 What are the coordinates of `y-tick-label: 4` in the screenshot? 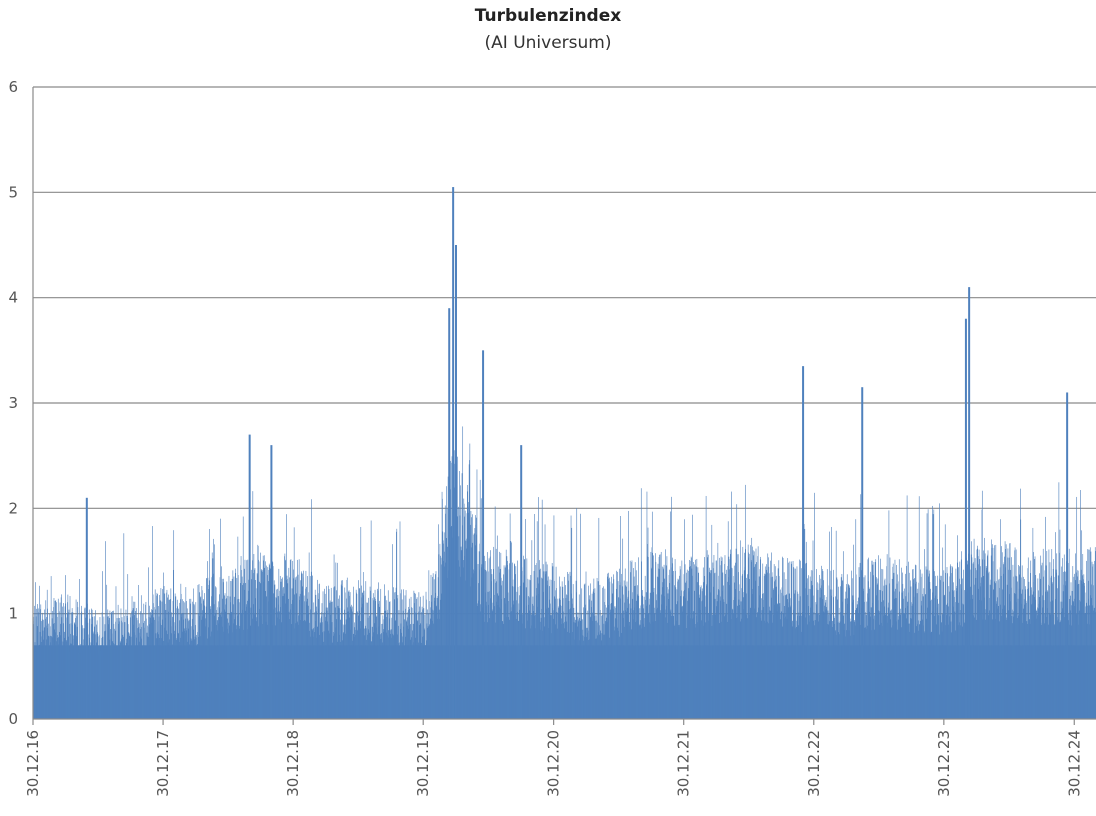 It's located at (13, 298).